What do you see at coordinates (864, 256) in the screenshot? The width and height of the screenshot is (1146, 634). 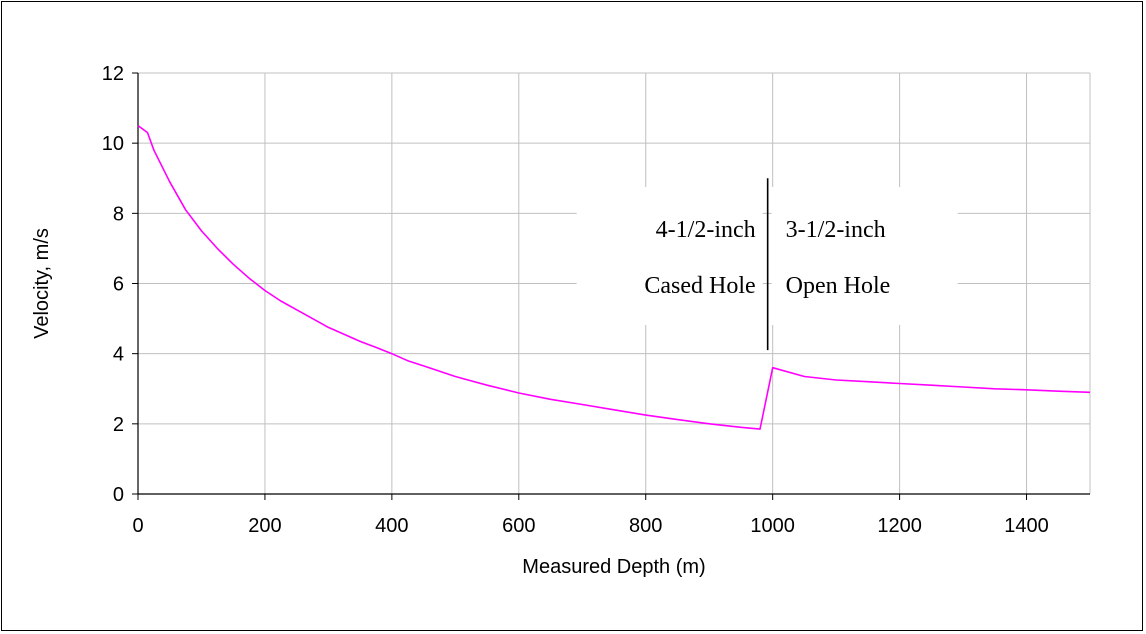 I see `open-hole-label-box` at bounding box center [864, 256].